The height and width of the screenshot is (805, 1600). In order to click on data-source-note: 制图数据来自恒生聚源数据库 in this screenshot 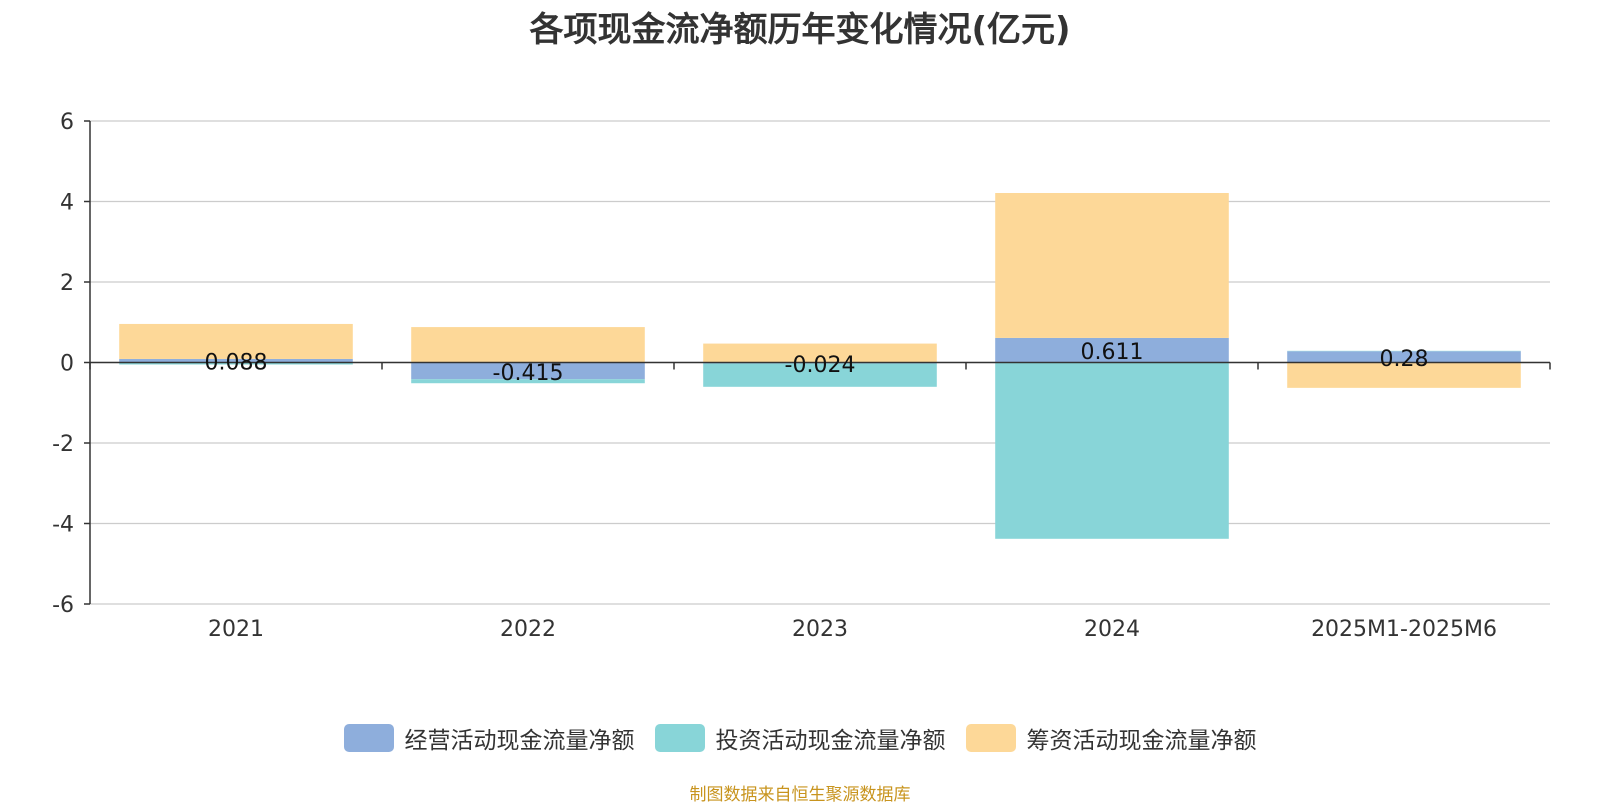, I will do `click(800, 792)`.